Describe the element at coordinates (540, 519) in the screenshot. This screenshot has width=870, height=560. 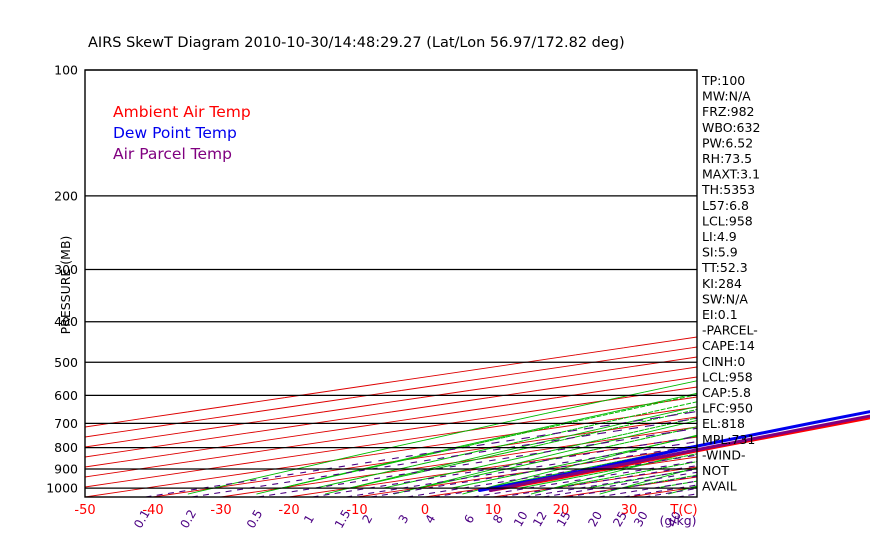
I see `mixing-tick-12: 12` at that location.